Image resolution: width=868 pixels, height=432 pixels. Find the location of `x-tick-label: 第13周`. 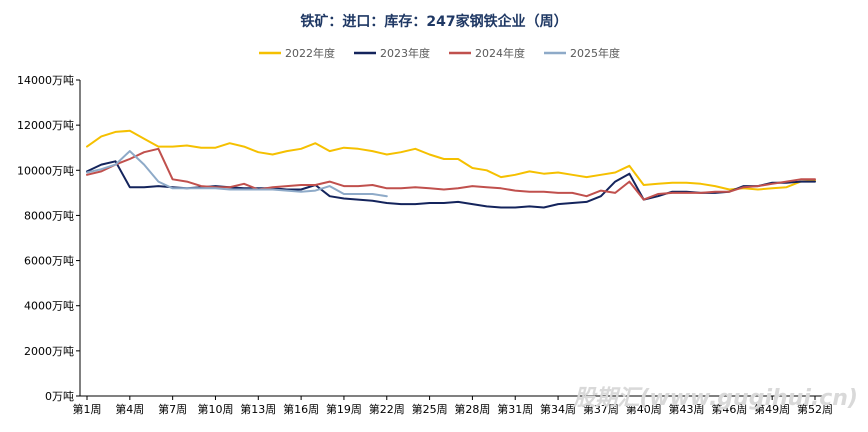

x-tick-label: 第13周 is located at coordinates (258, 409).